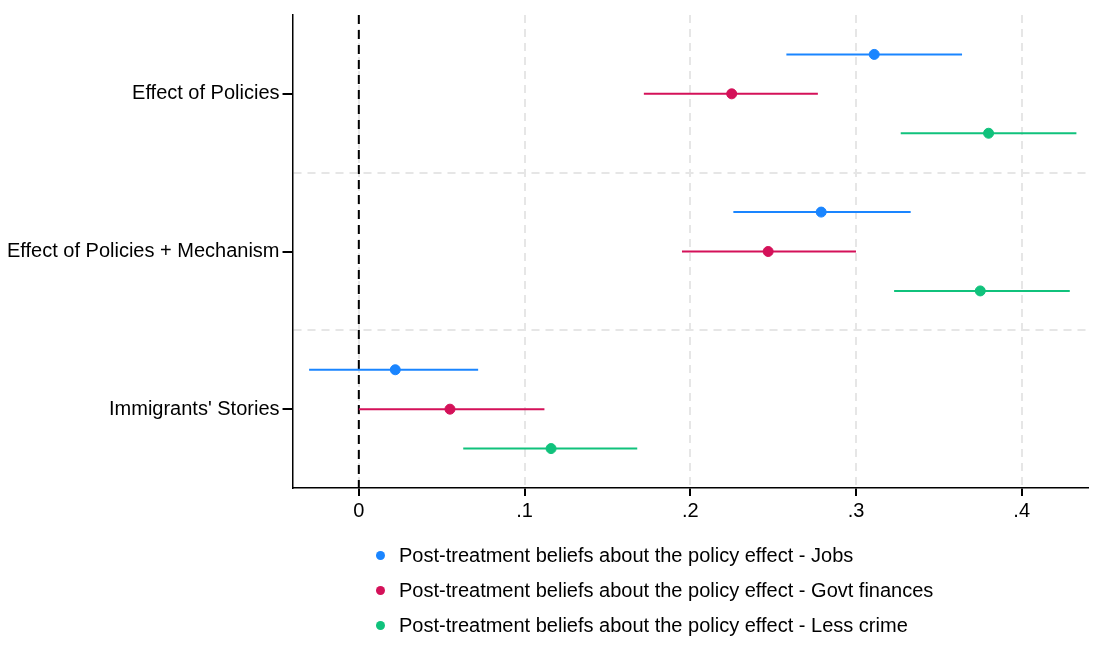  Describe the element at coordinates (1022, 509) in the screenshot. I see `x-tick-label: .4` at that location.